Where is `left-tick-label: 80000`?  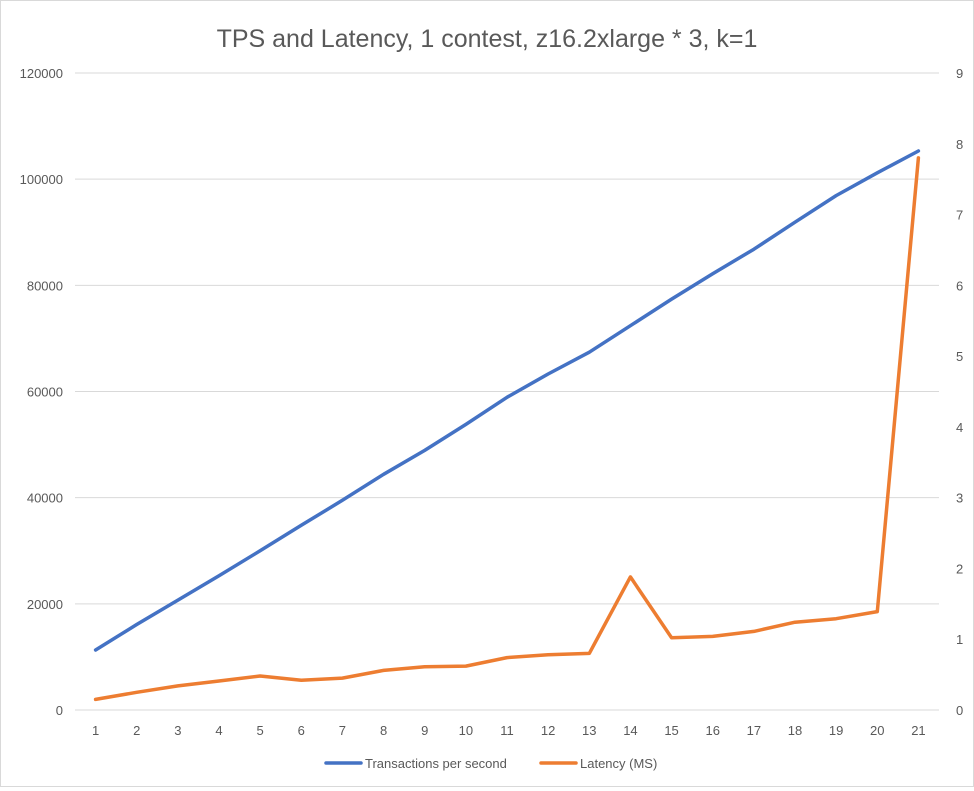 left-tick-label: 80000 is located at coordinates (45, 285).